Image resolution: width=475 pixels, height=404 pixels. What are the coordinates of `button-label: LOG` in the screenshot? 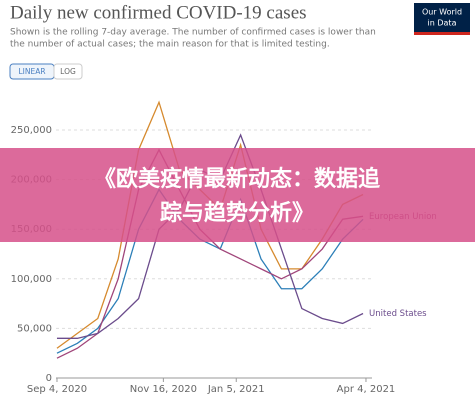 It's located at (68, 71).